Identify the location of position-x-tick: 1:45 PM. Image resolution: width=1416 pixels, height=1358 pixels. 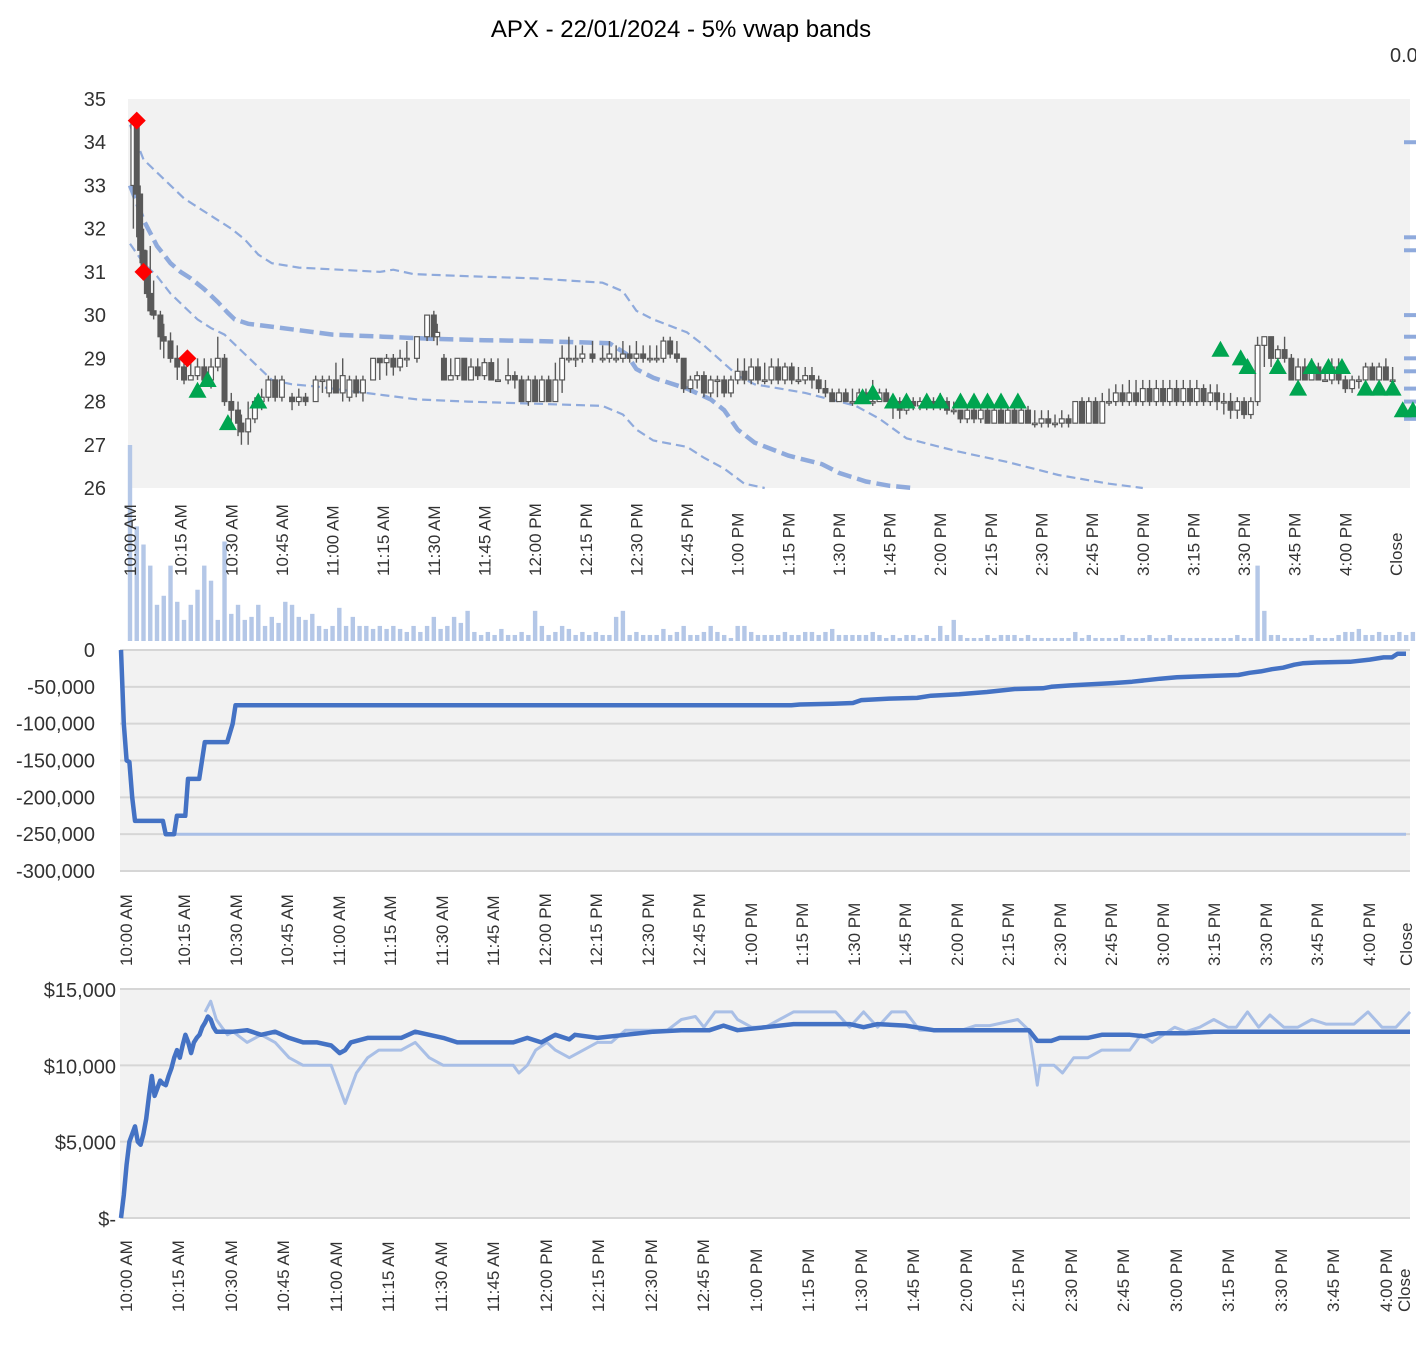
(905, 934).